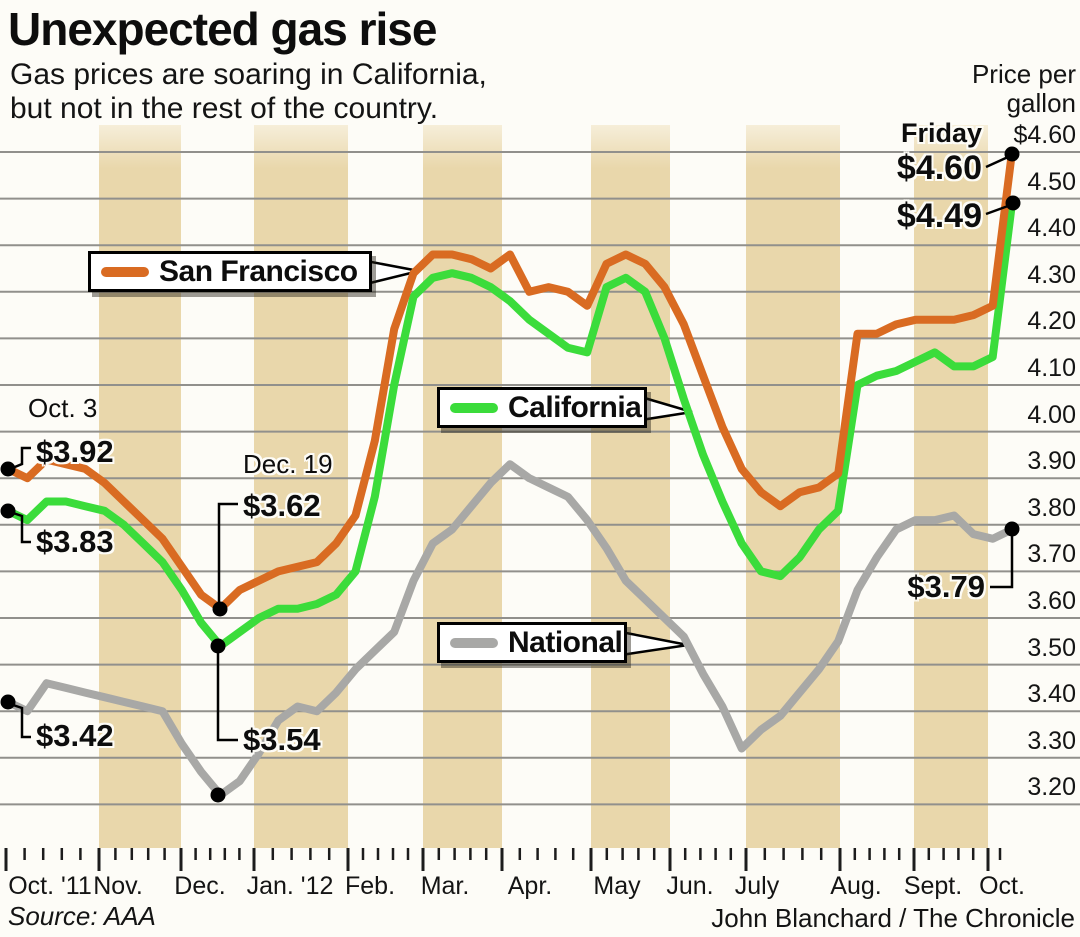  I want to click on source-label: Source: AAA, so click(82, 916).